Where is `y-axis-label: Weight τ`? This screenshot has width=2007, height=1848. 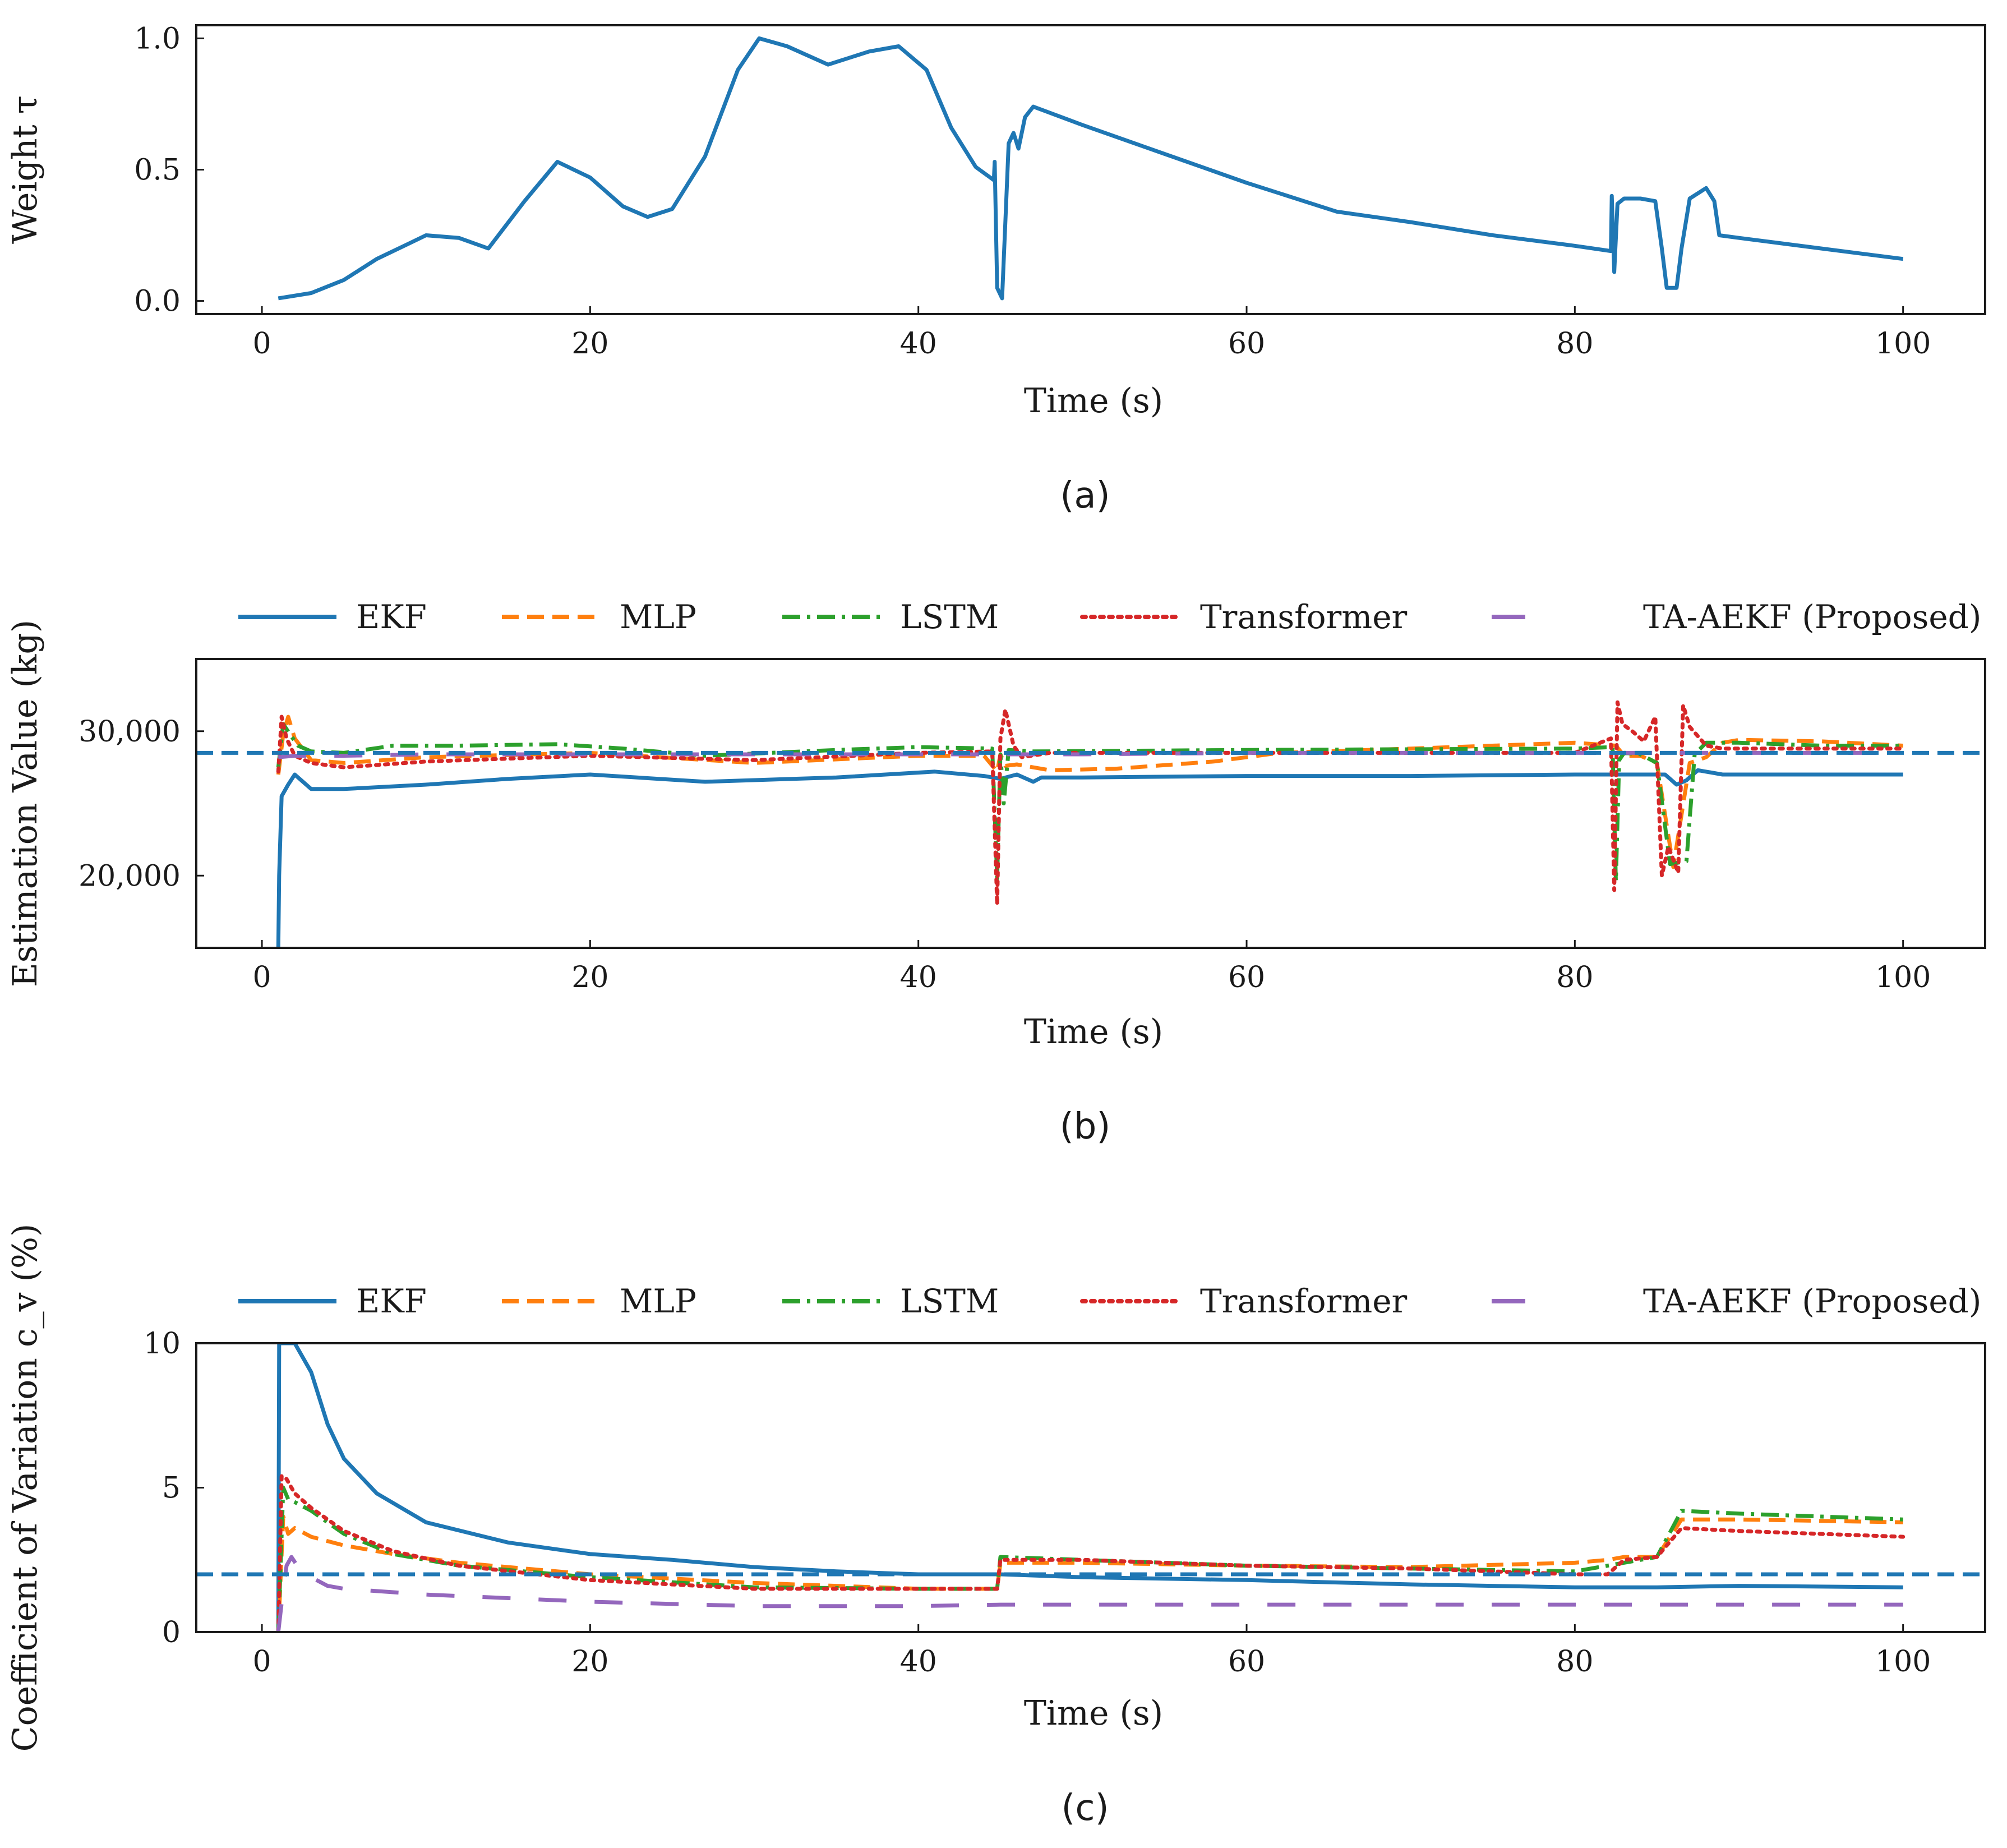 y-axis-label: Weight τ is located at coordinates (25, 169).